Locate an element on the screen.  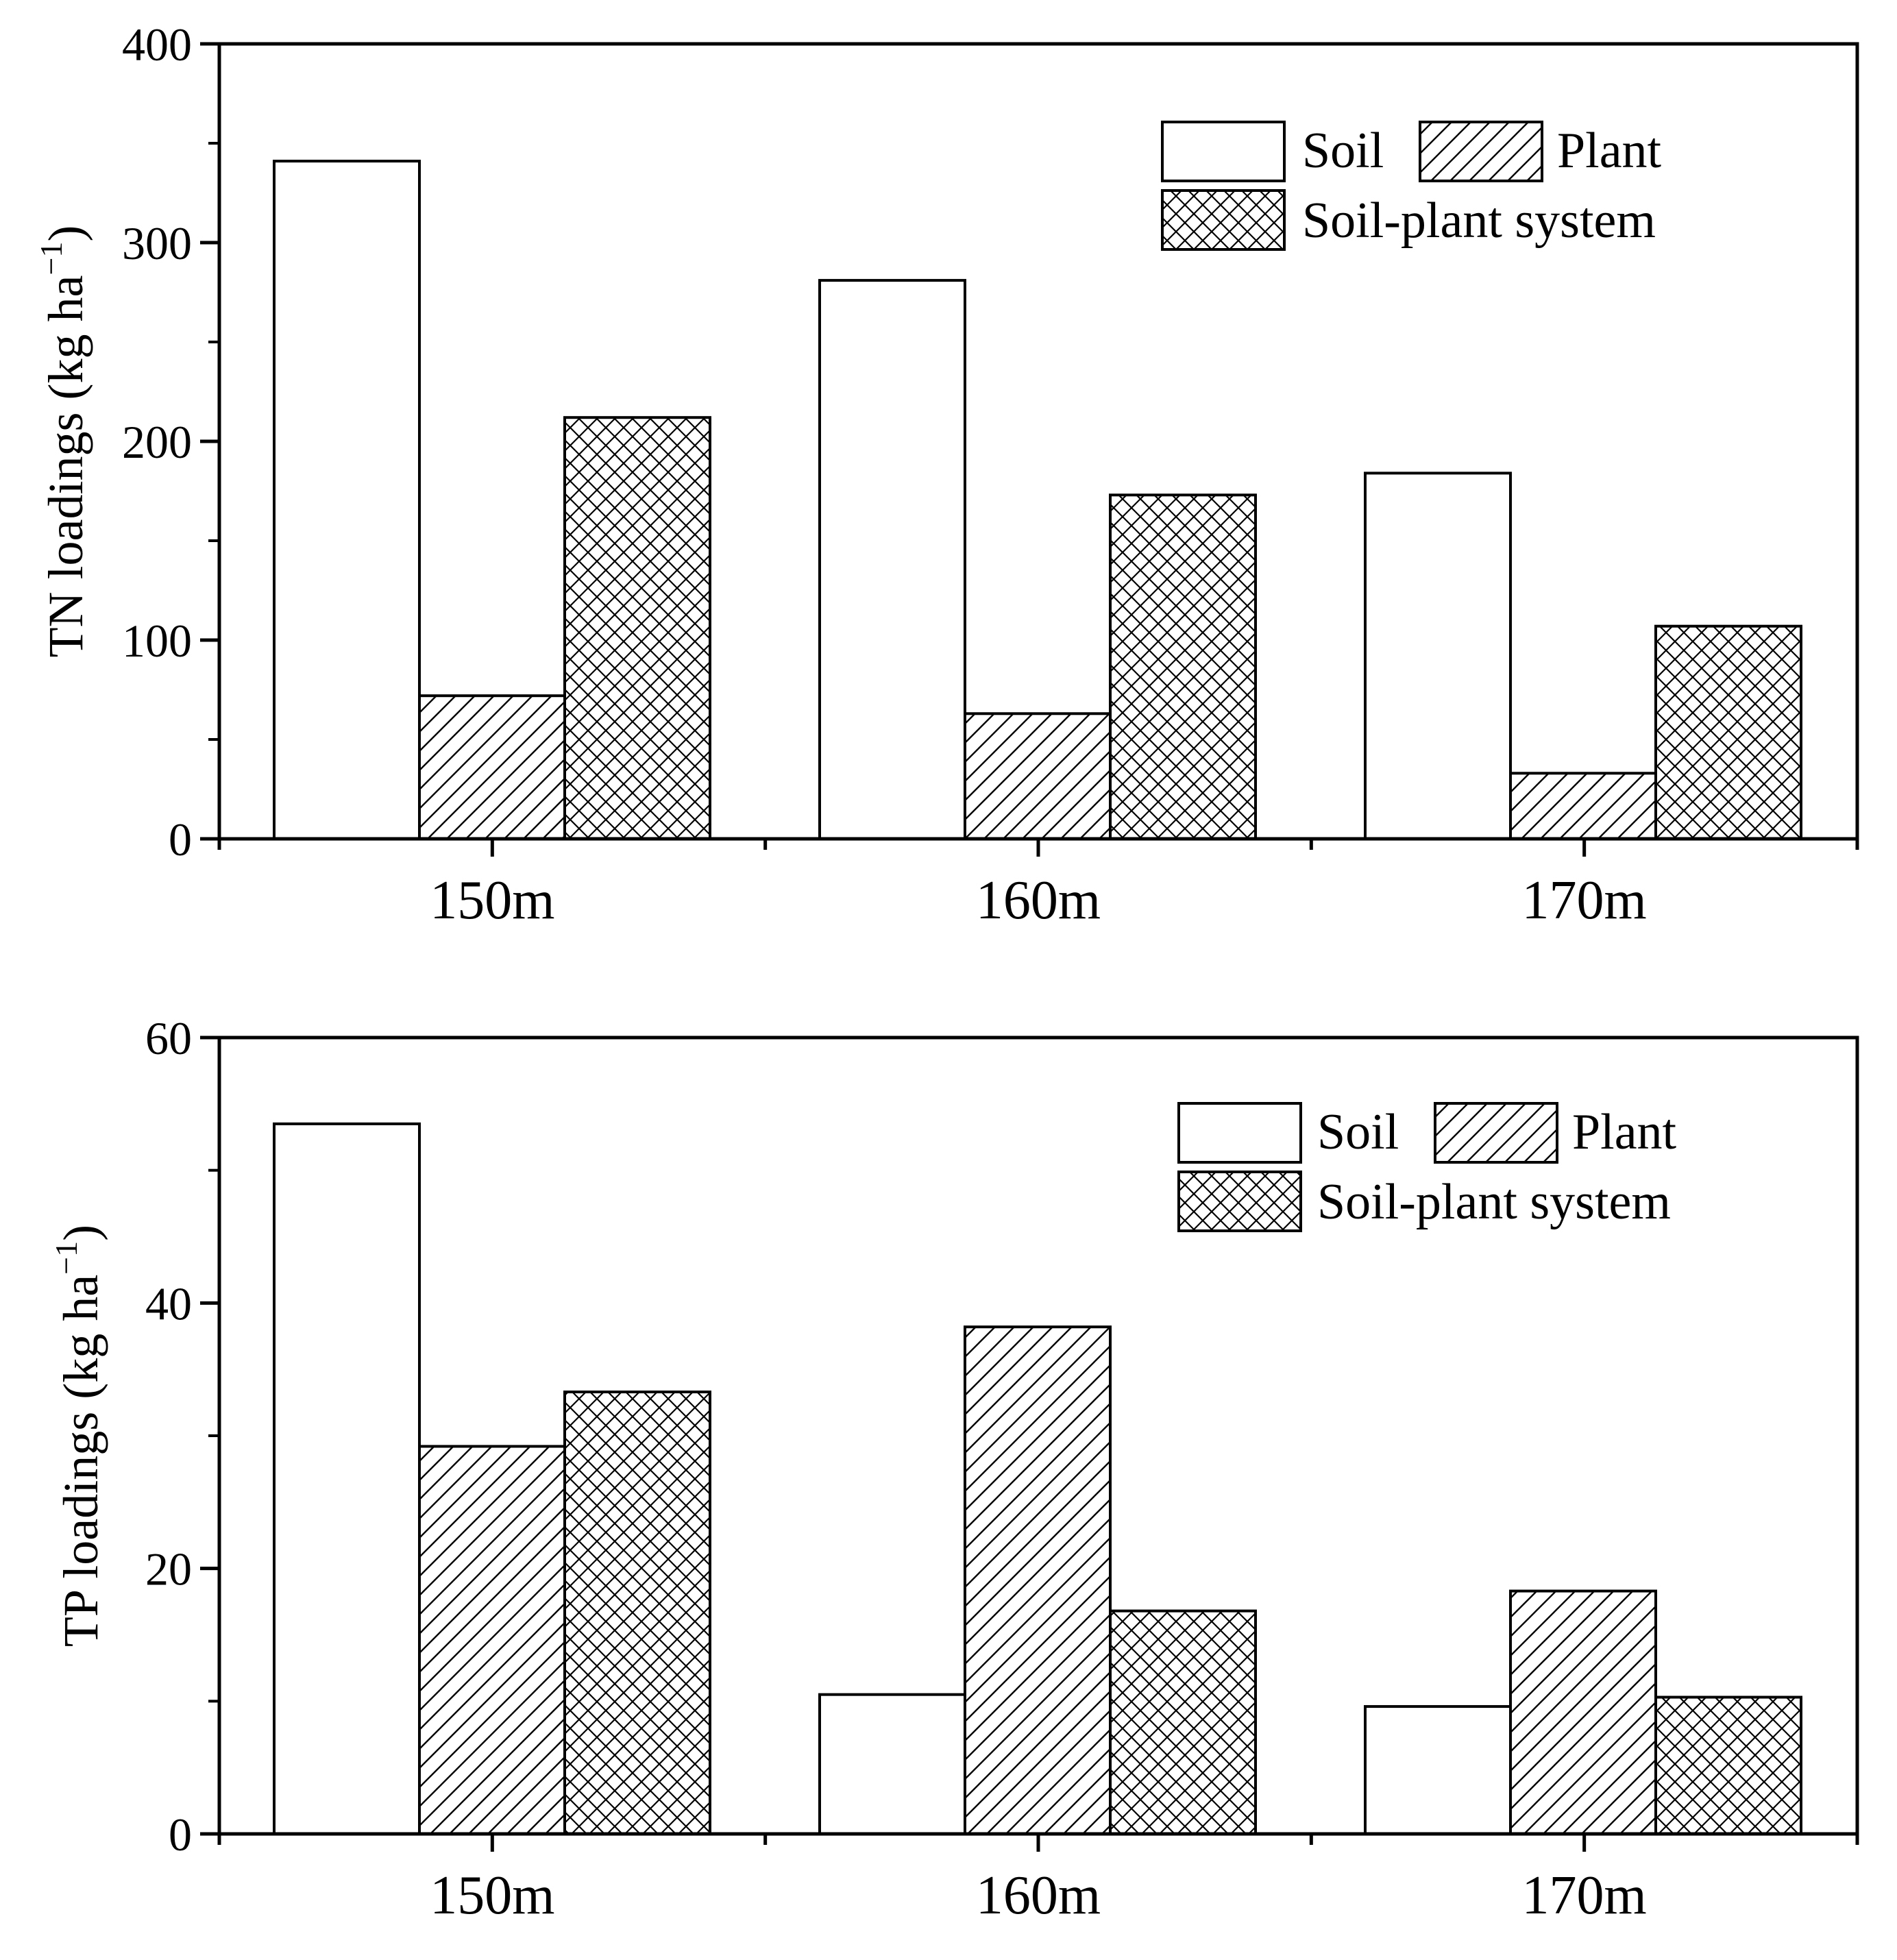
tp-x-axis-ticks: 150m 160m 170m is located at coordinates (1038, 1880).